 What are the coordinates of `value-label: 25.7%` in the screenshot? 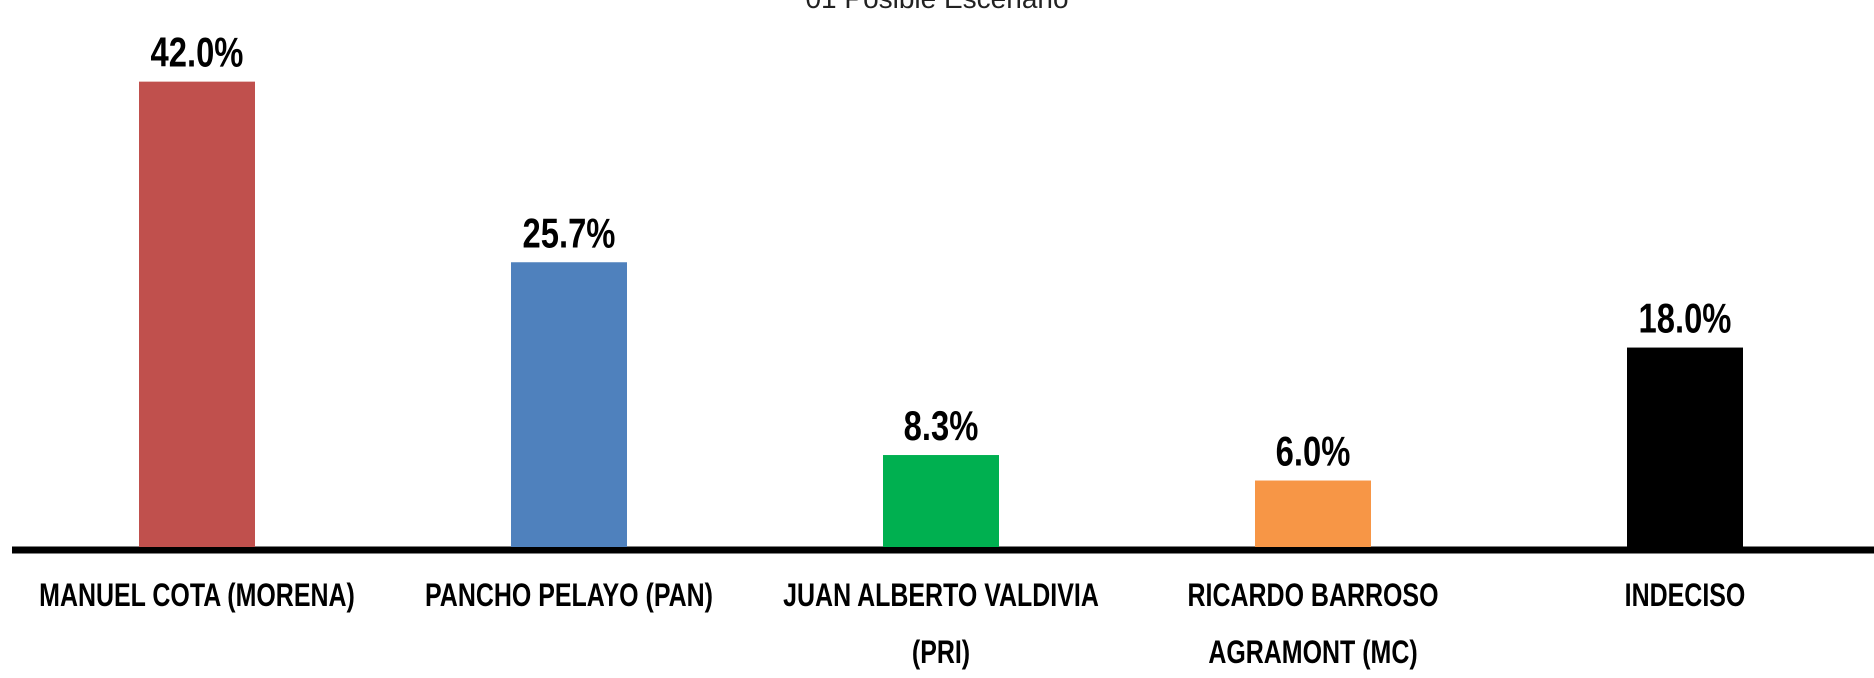 It's located at (569, 232).